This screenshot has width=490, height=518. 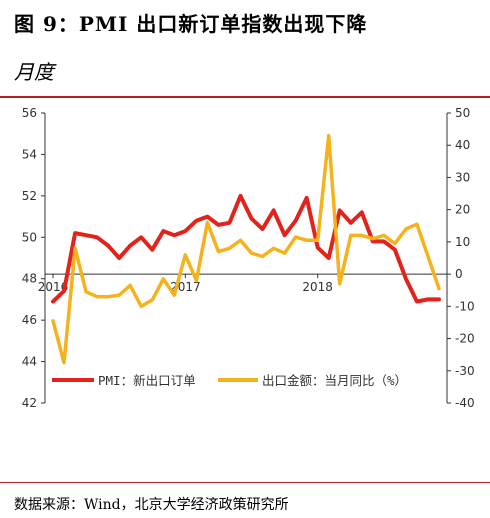 I want to click on right-axis-tick-label: -40, so click(x=465, y=403).